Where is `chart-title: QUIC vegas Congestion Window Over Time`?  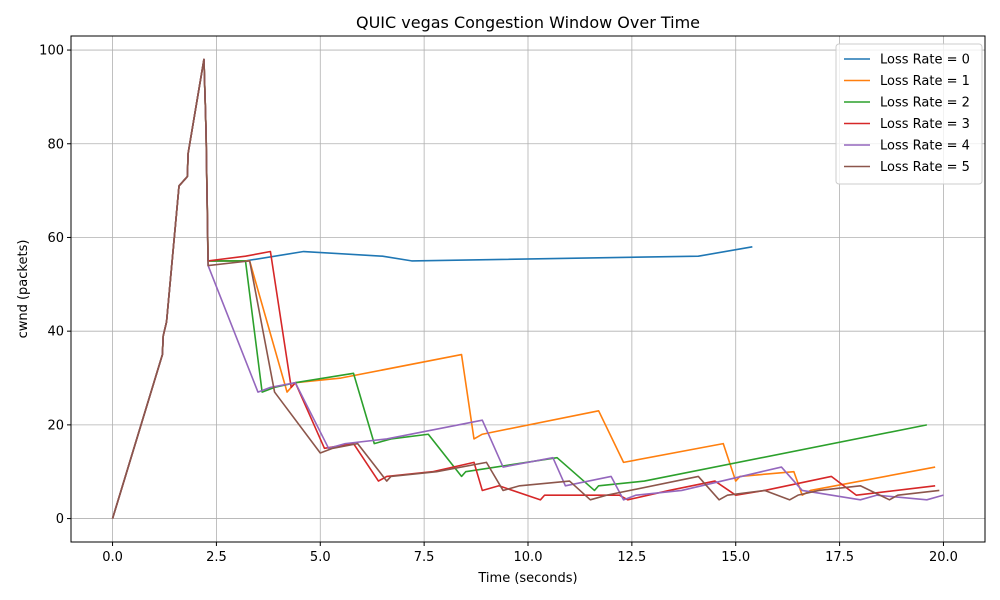
chart-title: QUIC vegas Congestion Window Over Time is located at coordinates (528, 22).